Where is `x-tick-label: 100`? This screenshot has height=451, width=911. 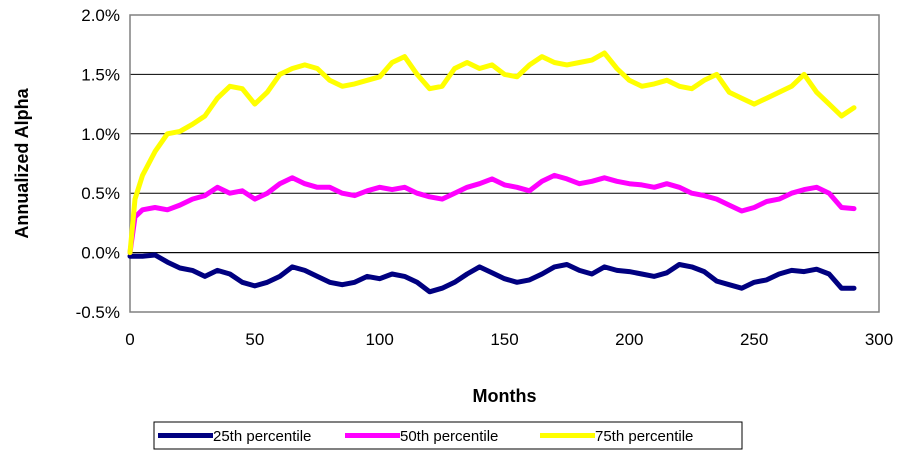 x-tick-label: 100 is located at coordinates (379, 339).